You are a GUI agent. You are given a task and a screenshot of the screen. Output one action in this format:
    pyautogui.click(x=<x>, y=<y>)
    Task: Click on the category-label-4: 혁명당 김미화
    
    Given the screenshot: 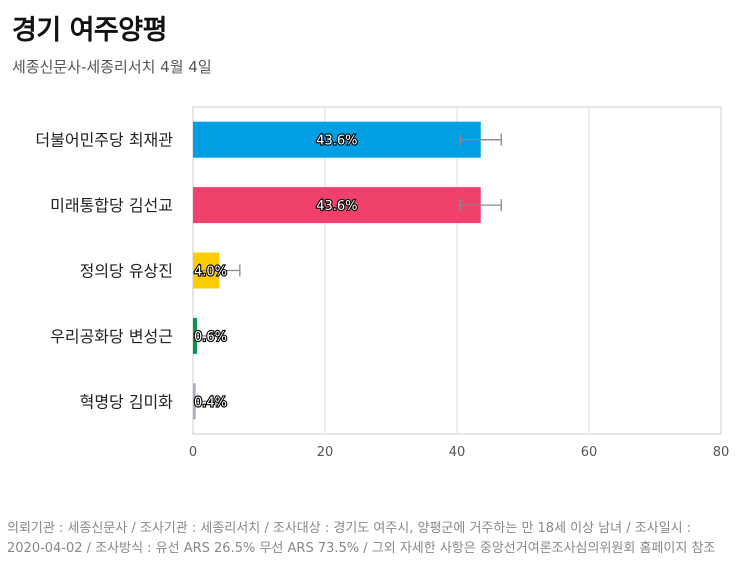 What is the action you would take?
    pyautogui.click(x=127, y=401)
    